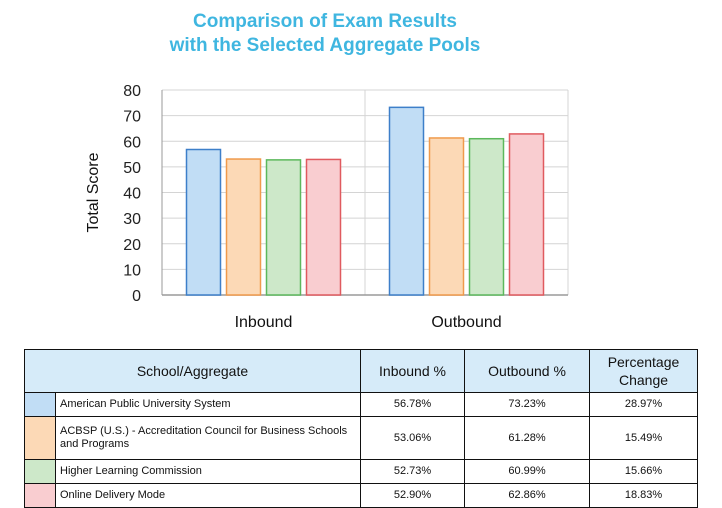  Describe the element at coordinates (412, 495) in the screenshot. I see `row-inbound: 52.90%` at that location.